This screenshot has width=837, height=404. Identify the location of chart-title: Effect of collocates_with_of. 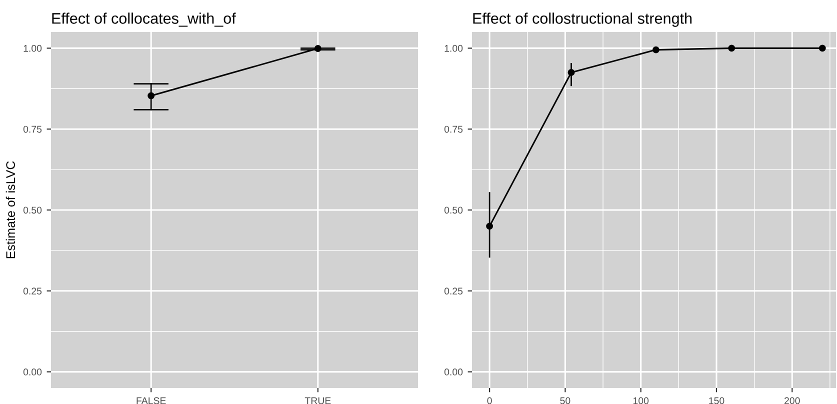
(144, 19).